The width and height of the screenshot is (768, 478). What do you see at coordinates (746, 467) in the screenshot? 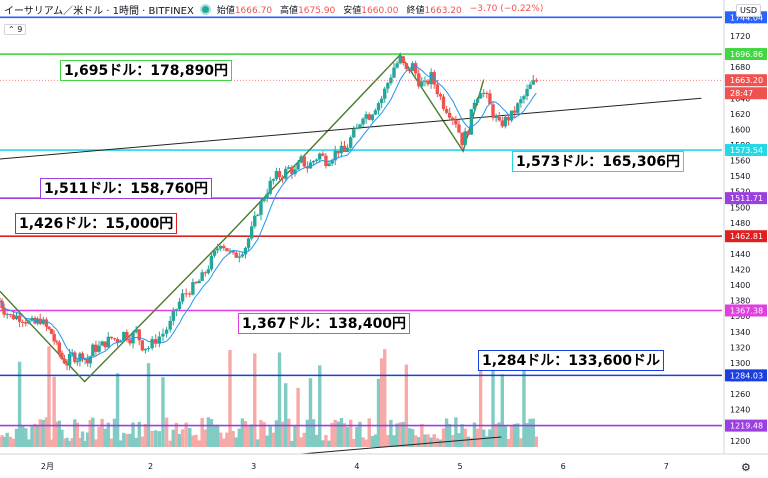
I see `gear-icon: ⚙` at bounding box center [746, 467].